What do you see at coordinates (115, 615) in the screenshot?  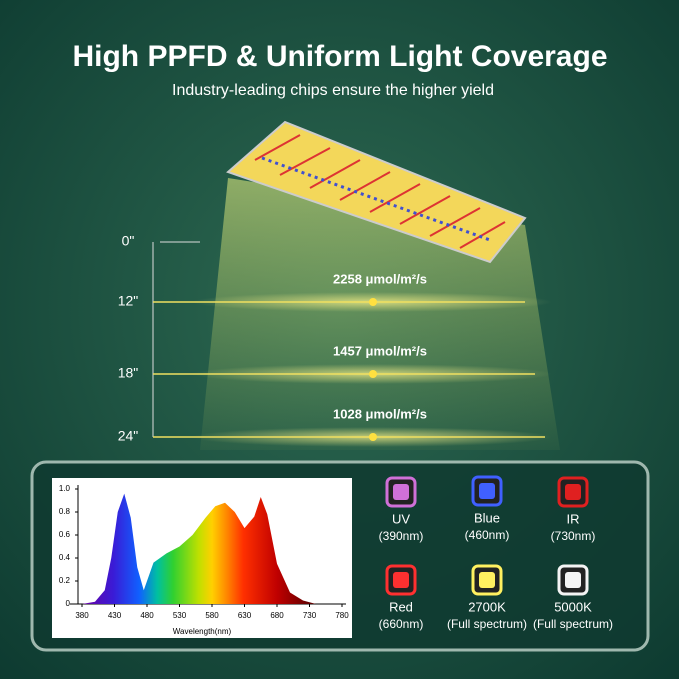 I see `x-tick-label: 430` at bounding box center [115, 615].